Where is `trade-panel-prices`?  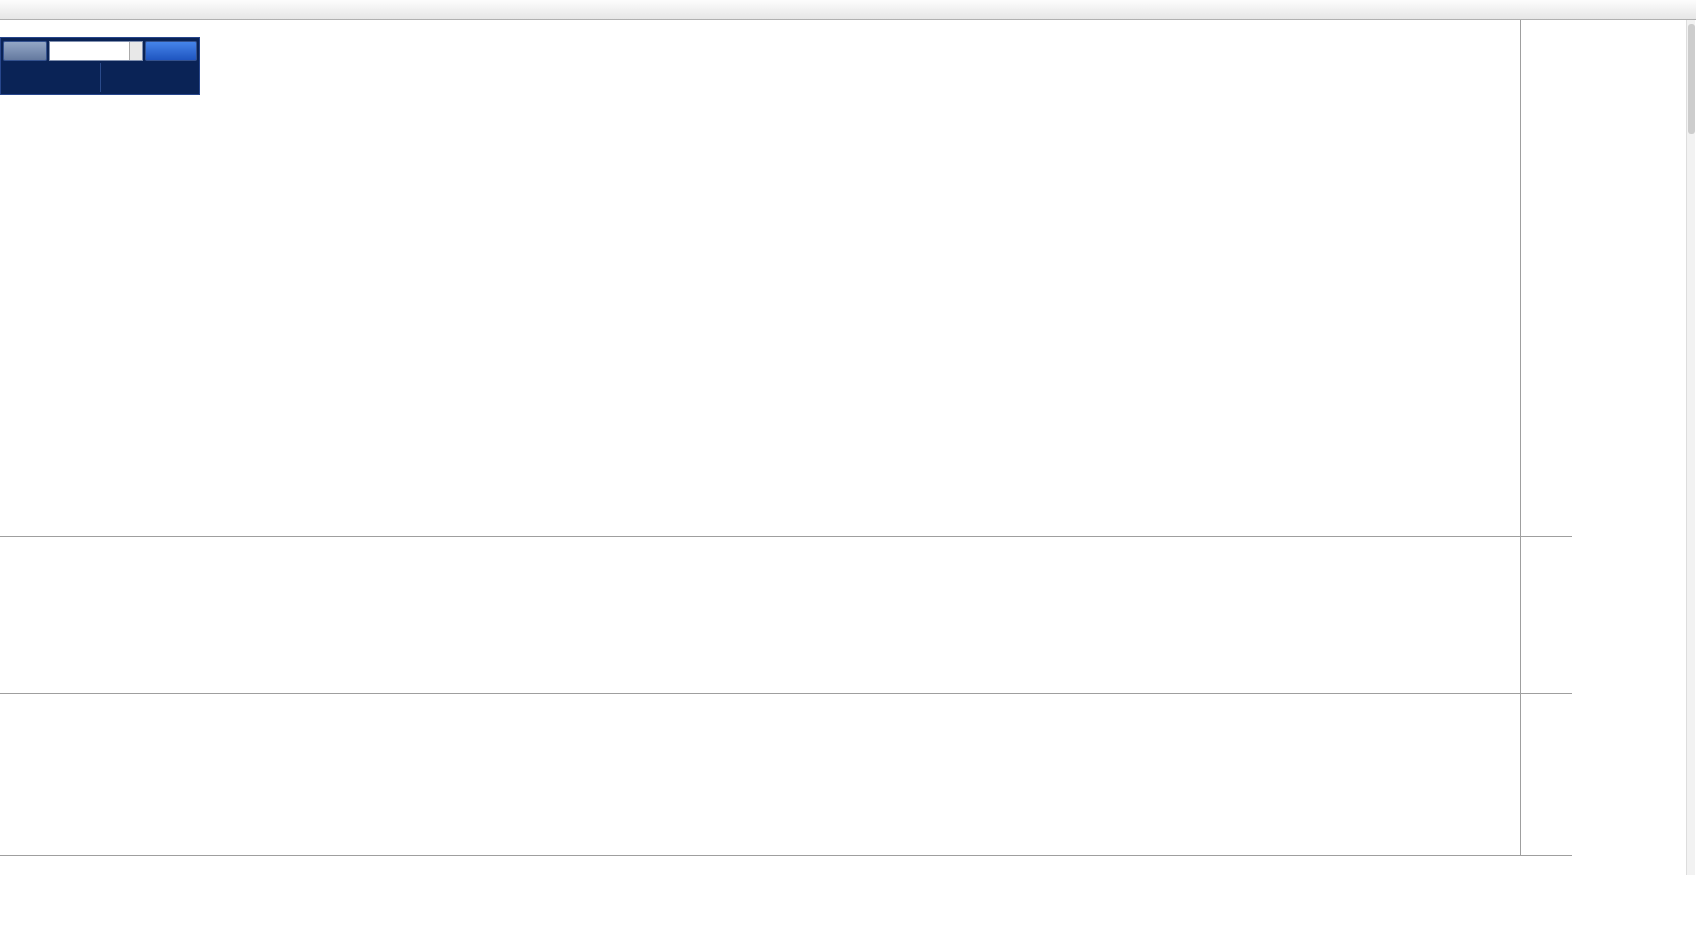 trade-panel-prices is located at coordinates (100, 77).